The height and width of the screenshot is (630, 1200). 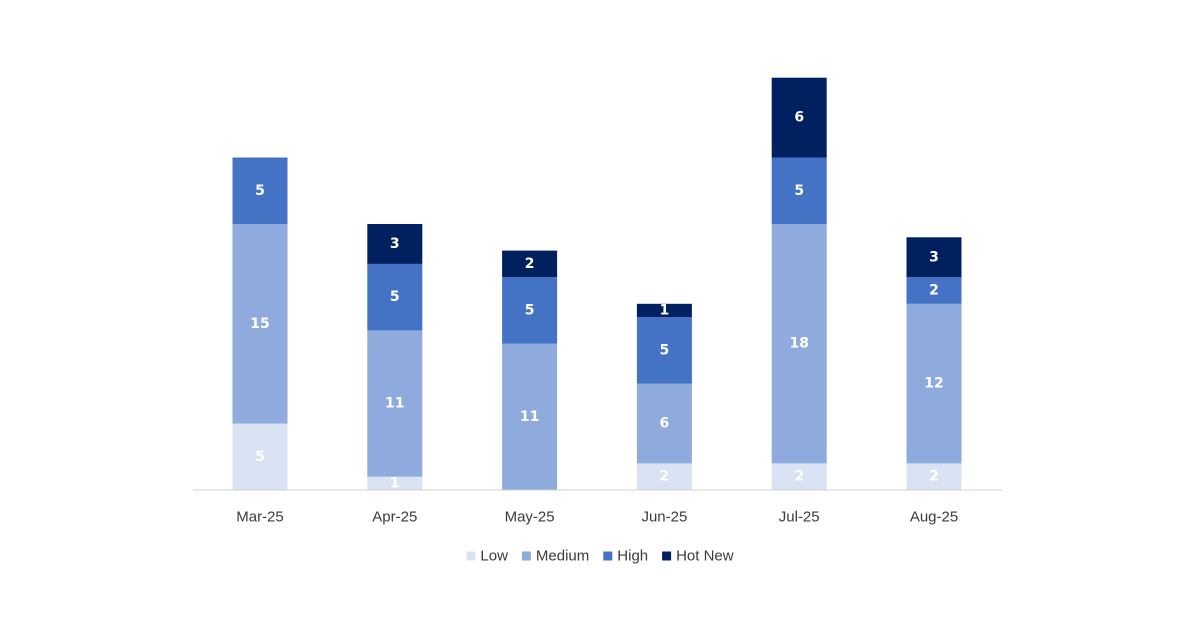 I want to click on data-label-low-jul-25: 2, so click(x=799, y=477).